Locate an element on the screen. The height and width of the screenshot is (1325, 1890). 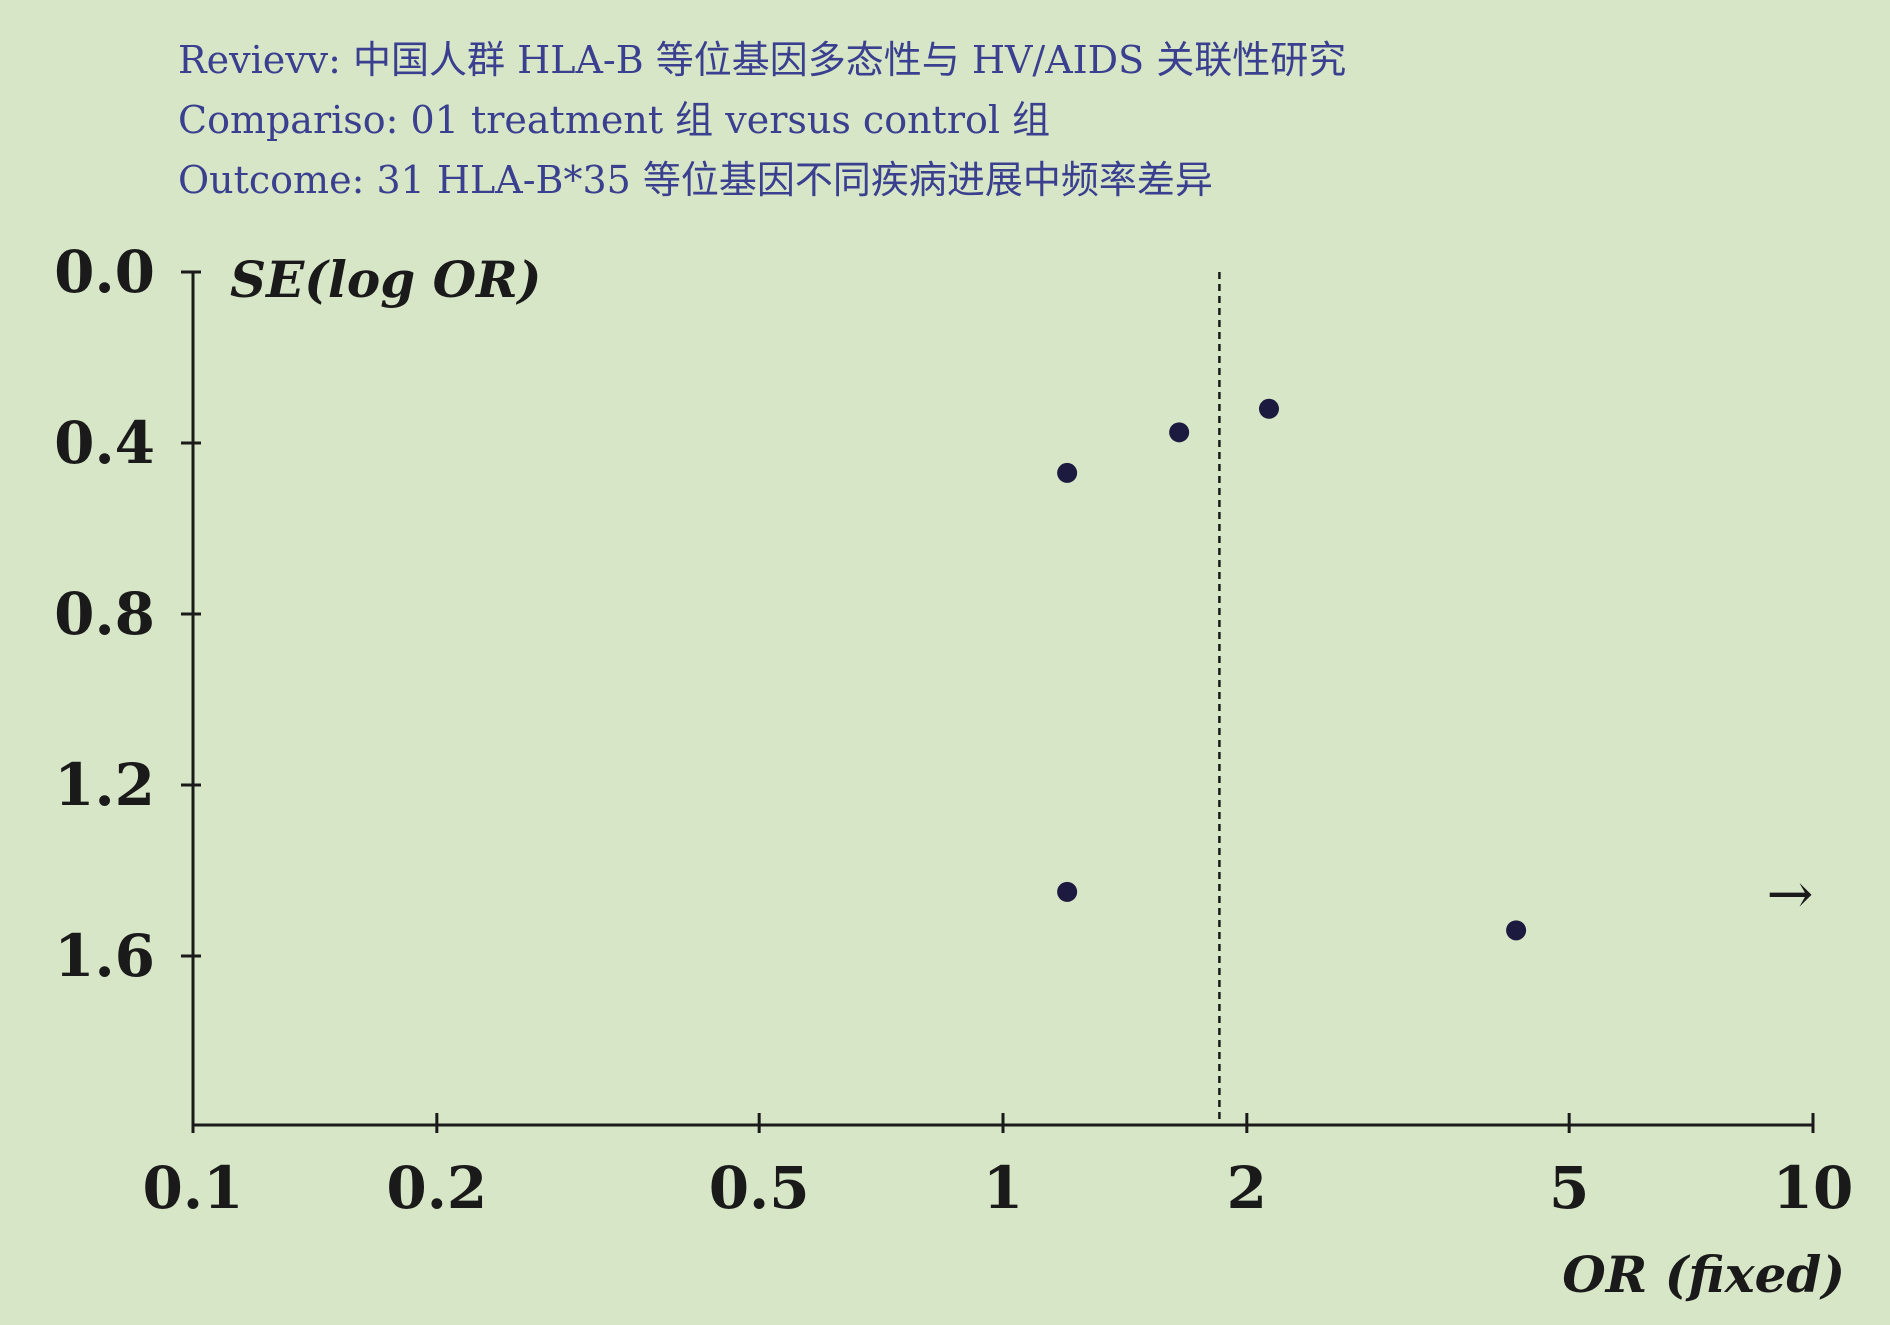
y-tick-label: 1.2 is located at coordinates (104, 785).